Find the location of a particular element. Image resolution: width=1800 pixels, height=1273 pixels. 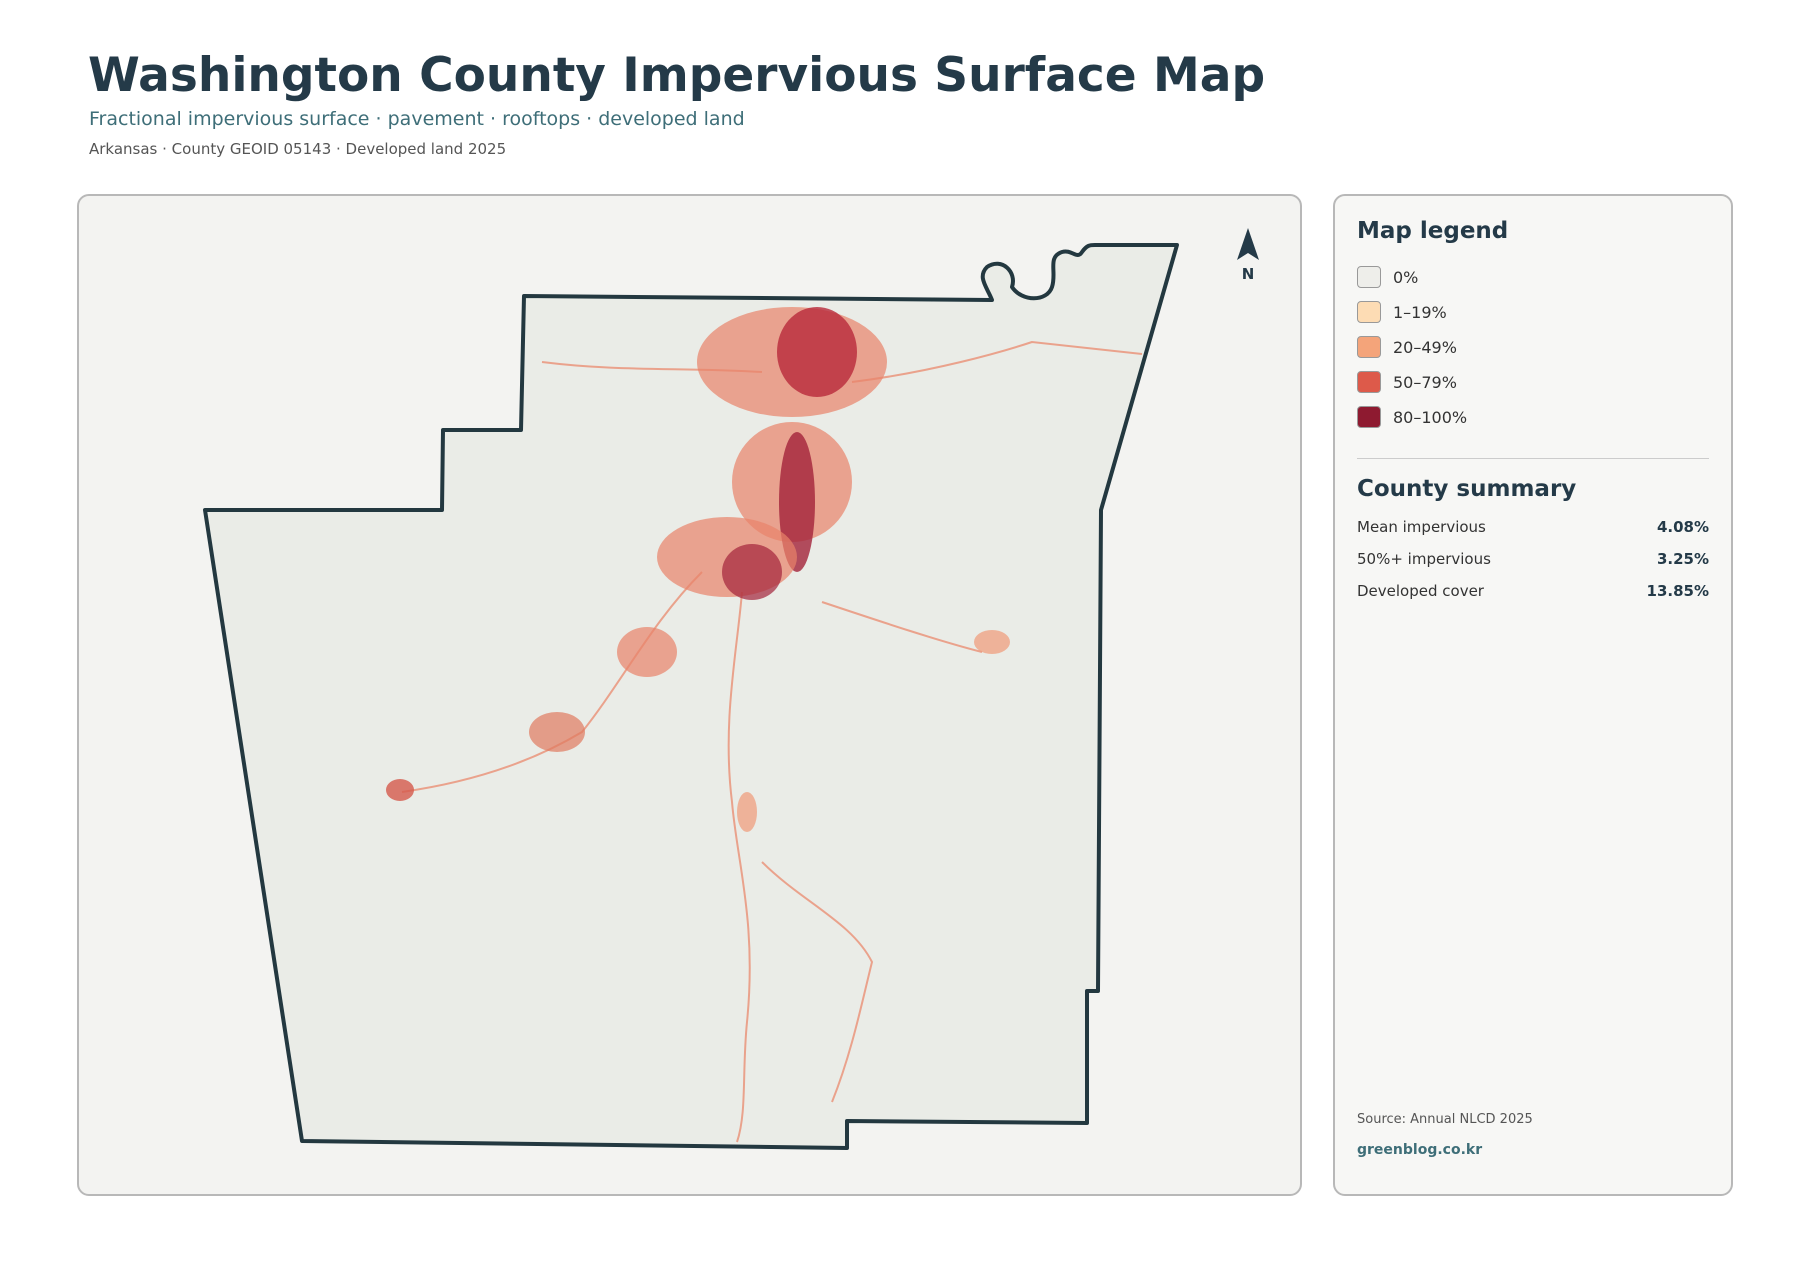

summary-value: 3.25% is located at coordinates (1682, 559).